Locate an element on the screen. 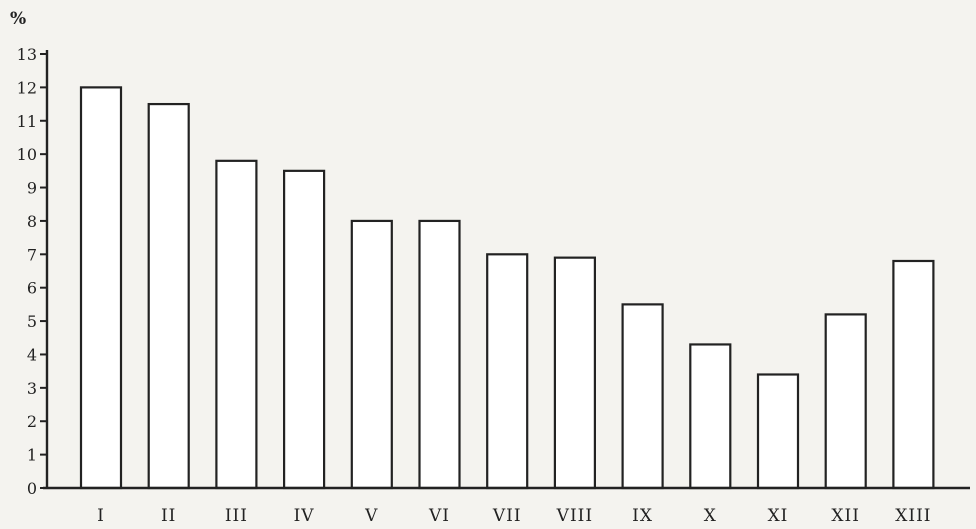 The height and width of the screenshot is (529, 976). y-tick-label: 11 is located at coordinates (27, 121).